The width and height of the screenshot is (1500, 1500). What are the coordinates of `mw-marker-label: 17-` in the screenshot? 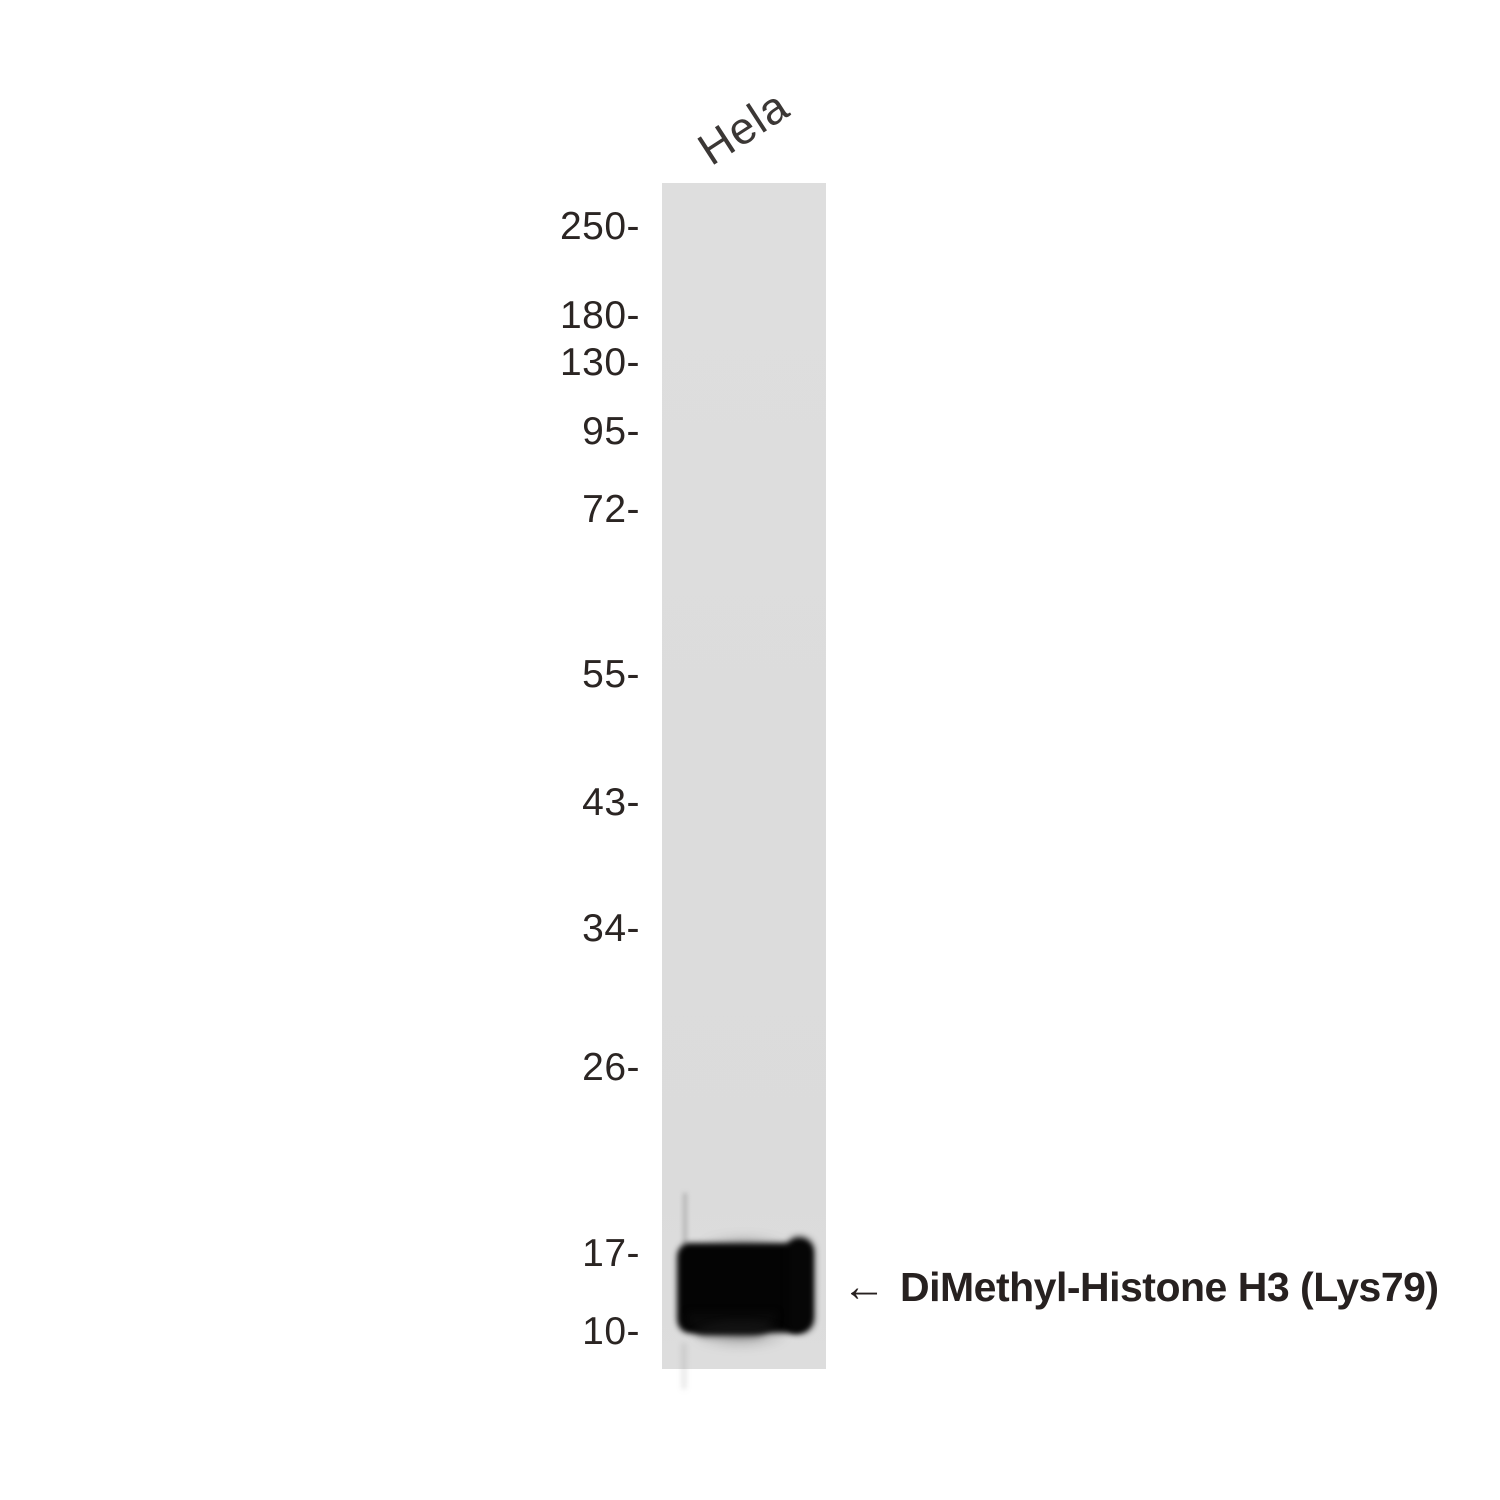 It's located at (611, 1253).